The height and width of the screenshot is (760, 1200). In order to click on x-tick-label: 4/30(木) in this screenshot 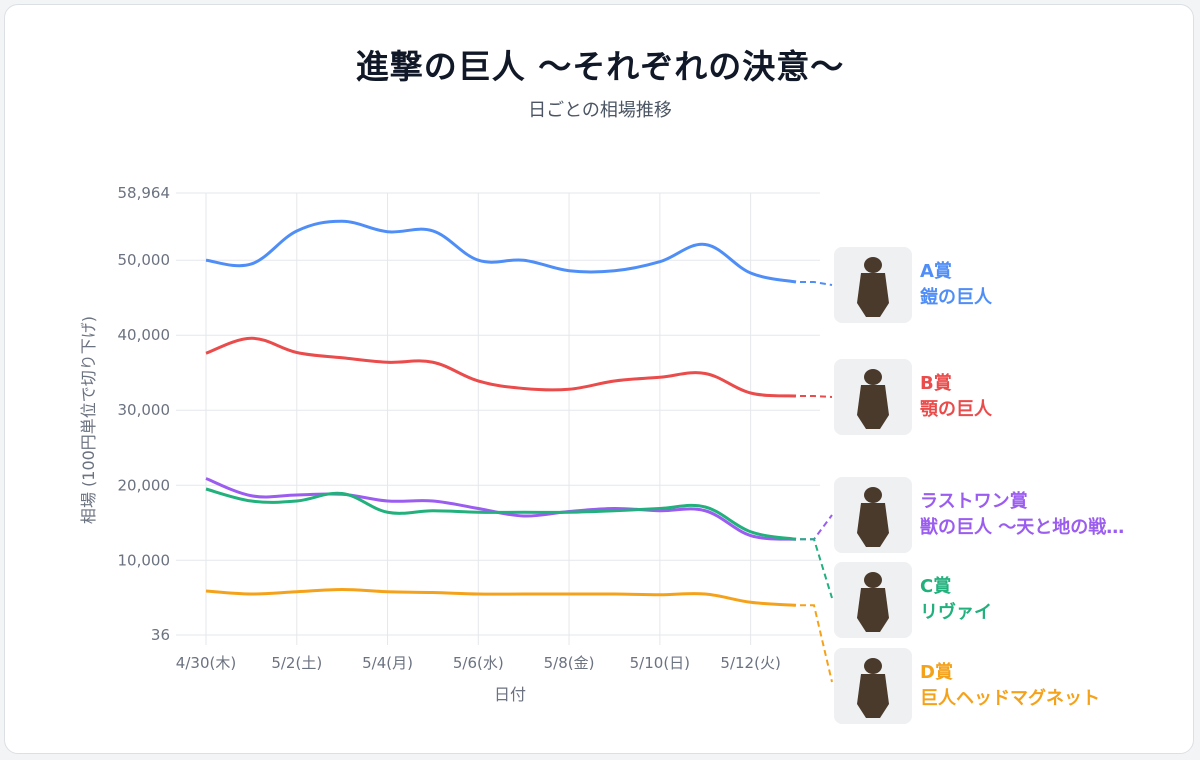, I will do `click(206, 663)`.